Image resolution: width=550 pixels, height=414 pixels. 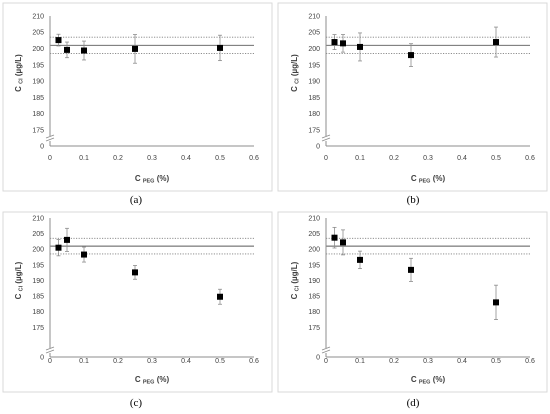 I want to click on panel-caption: (b), so click(x=413, y=200).